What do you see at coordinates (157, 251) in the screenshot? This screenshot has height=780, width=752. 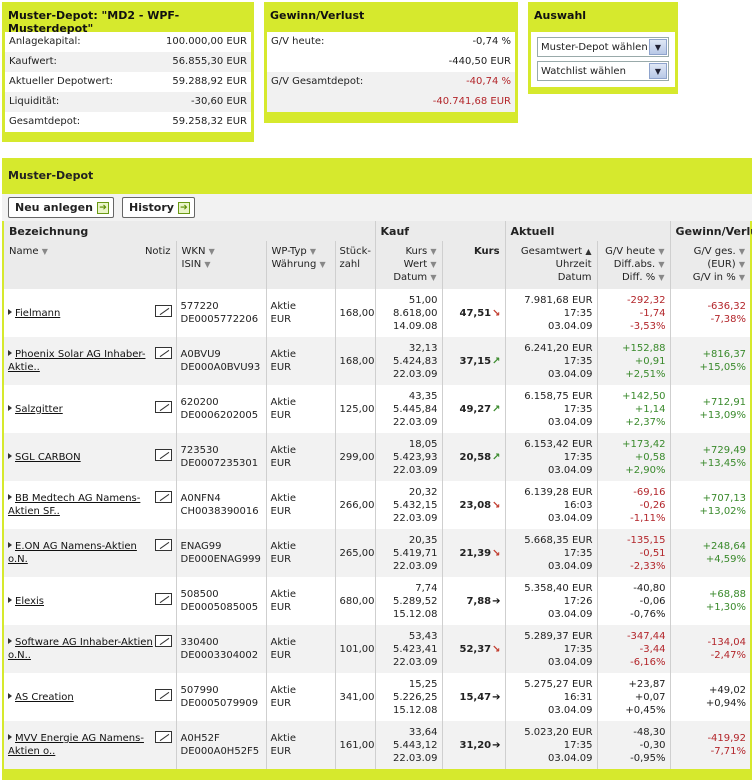 I see `col-notiz: Notiz` at bounding box center [157, 251].